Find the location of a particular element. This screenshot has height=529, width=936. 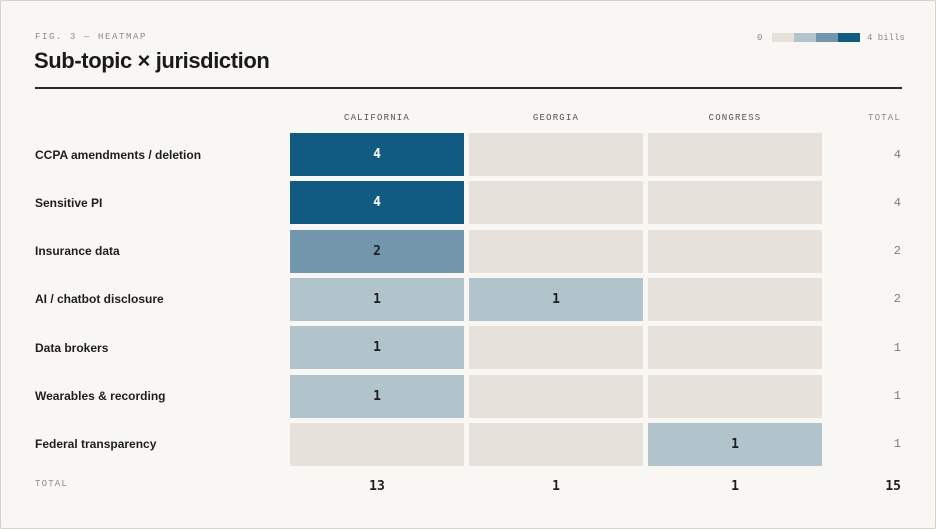

column-total-georgia: 1 is located at coordinates (556, 486).